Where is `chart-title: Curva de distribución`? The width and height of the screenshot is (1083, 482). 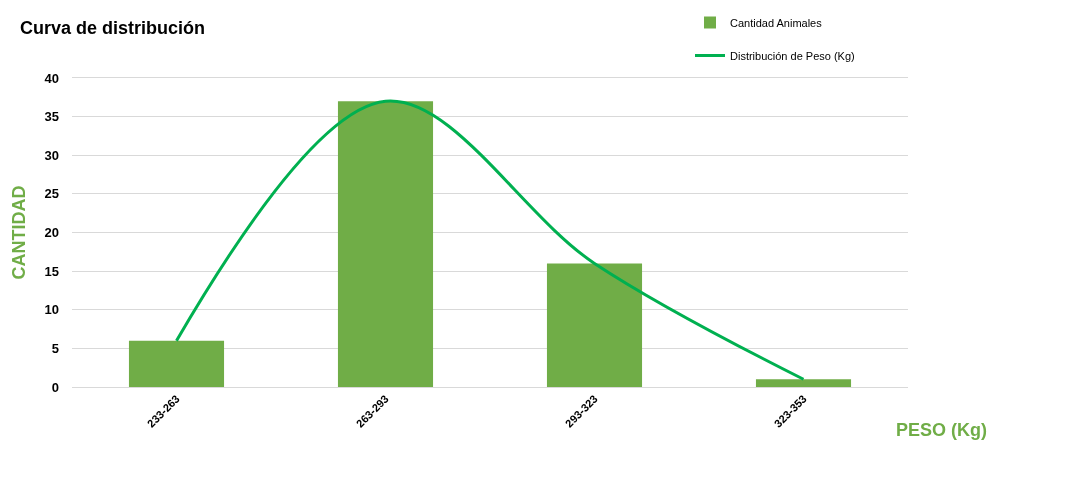
chart-title: Curva de distribución is located at coordinates (113, 28).